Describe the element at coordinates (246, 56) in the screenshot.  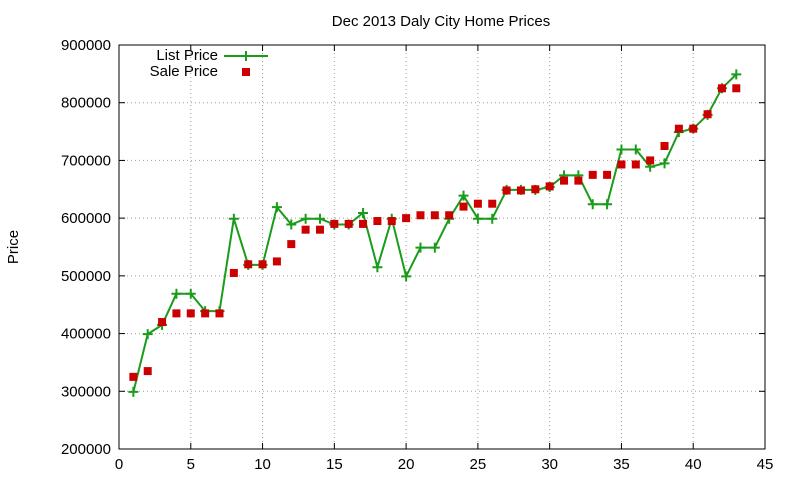
I see `legend-marker-list-price` at that location.